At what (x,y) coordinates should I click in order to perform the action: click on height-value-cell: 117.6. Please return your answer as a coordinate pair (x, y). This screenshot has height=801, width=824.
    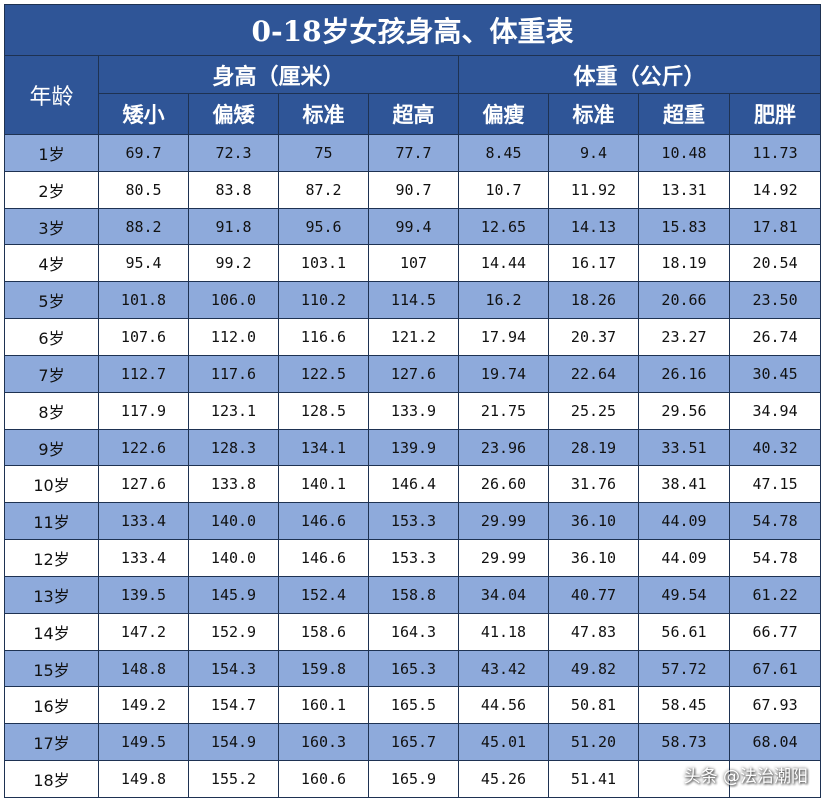
    Looking at the image, I should click on (233, 373).